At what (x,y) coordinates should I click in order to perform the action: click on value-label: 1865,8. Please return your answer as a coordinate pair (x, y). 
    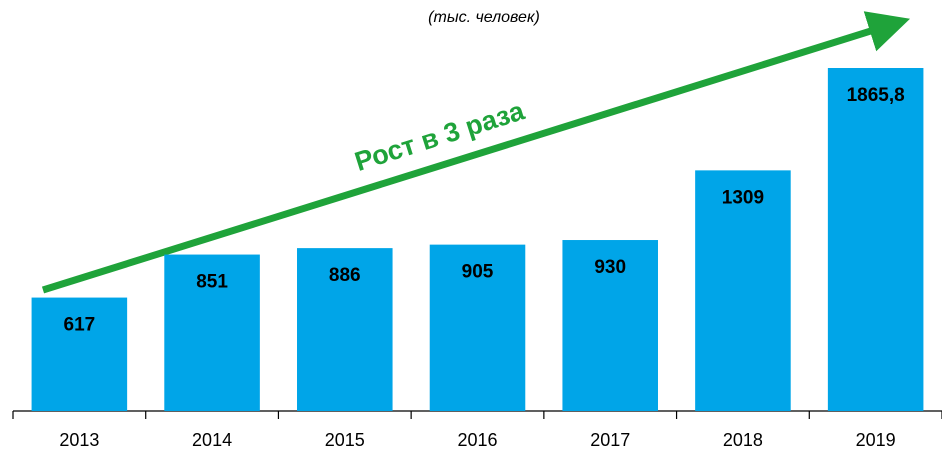
    Looking at the image, I should click on (876, 95).